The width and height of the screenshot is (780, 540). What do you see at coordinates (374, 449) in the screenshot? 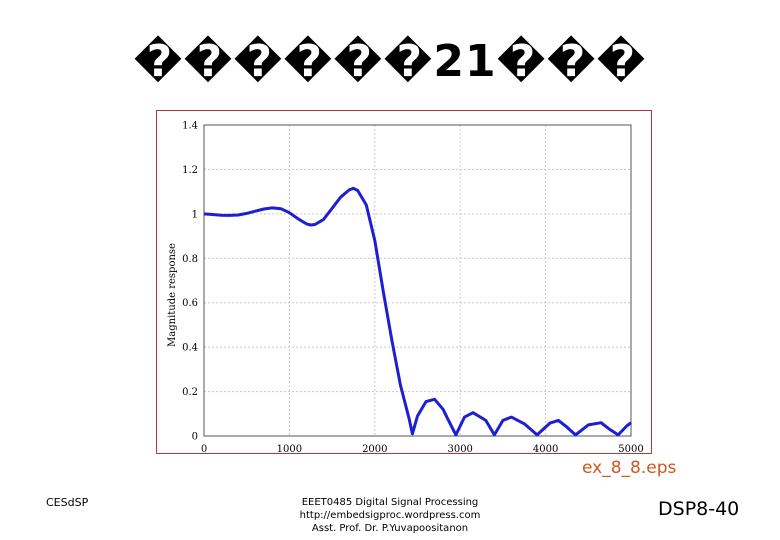
I see `x-tick-label-2: 2000` at bounding box center [374, 449].